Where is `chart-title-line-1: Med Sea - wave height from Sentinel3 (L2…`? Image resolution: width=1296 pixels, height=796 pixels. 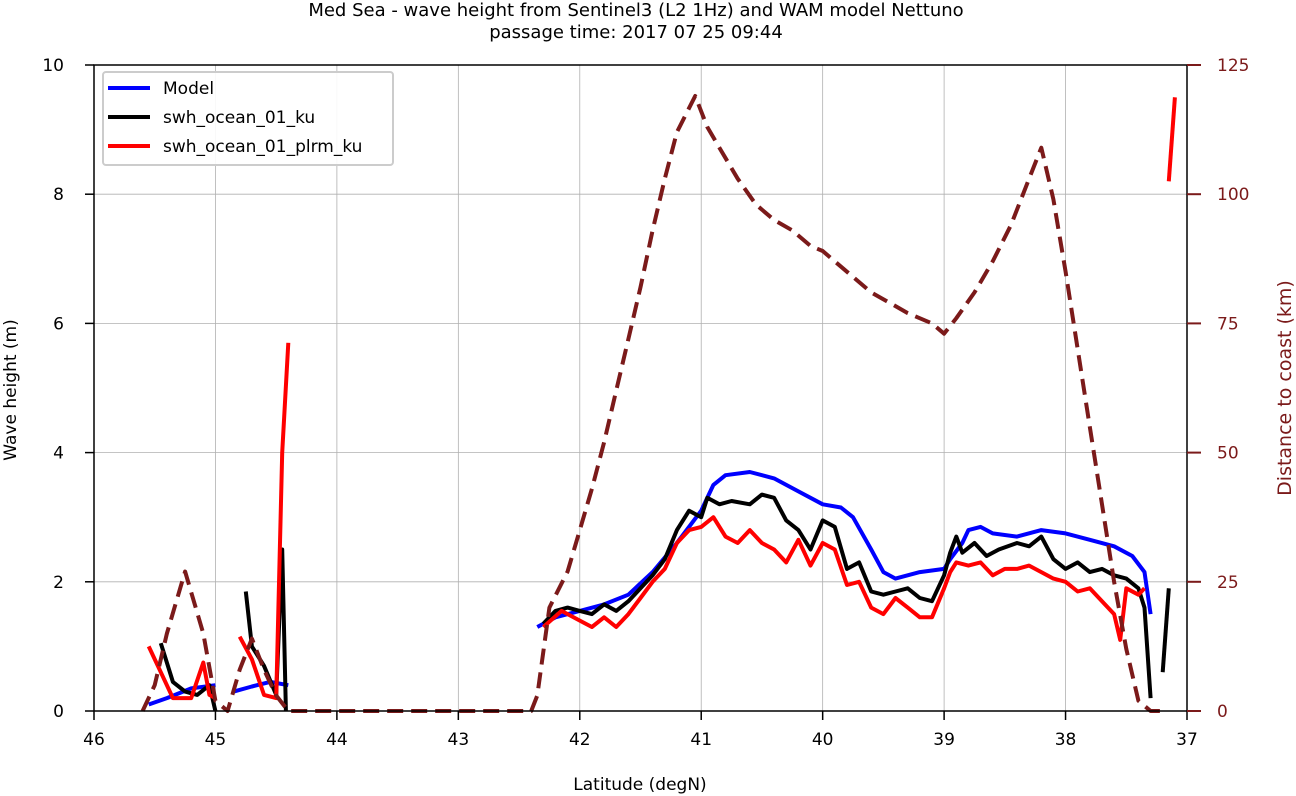 chart-title-line-1: Med Sea - wave height from Sentinel3 (L2… is located at coordinates (635, 10).